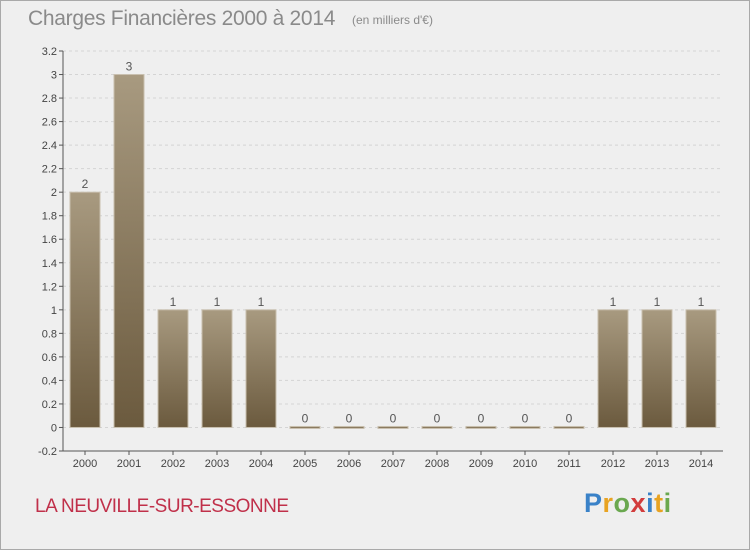 This screenshot has height=550, width=750. Describe the element at coordinates (613, 368) in the screenshot. I see `bar-2012` at that location.